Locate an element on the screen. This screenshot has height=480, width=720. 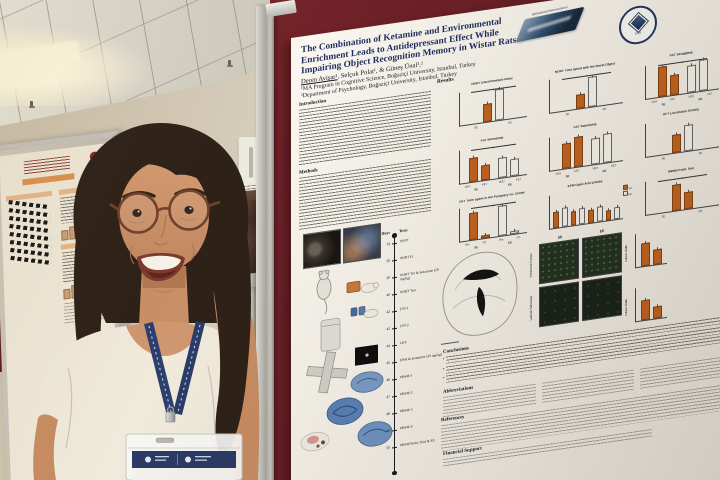
timeline-day: 14 is located at coordinates (388, 244).